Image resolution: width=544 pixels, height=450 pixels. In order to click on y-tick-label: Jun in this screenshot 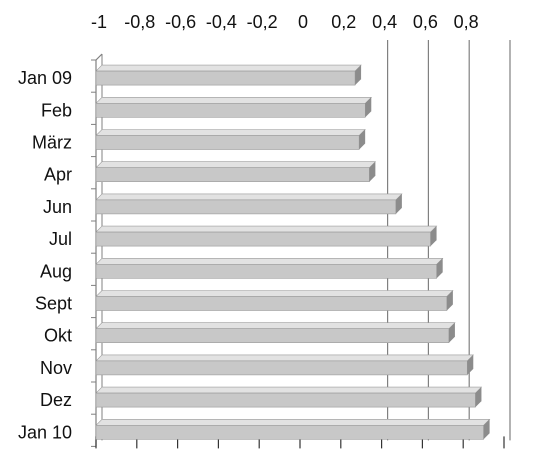, I will do `click(57, 207)`.